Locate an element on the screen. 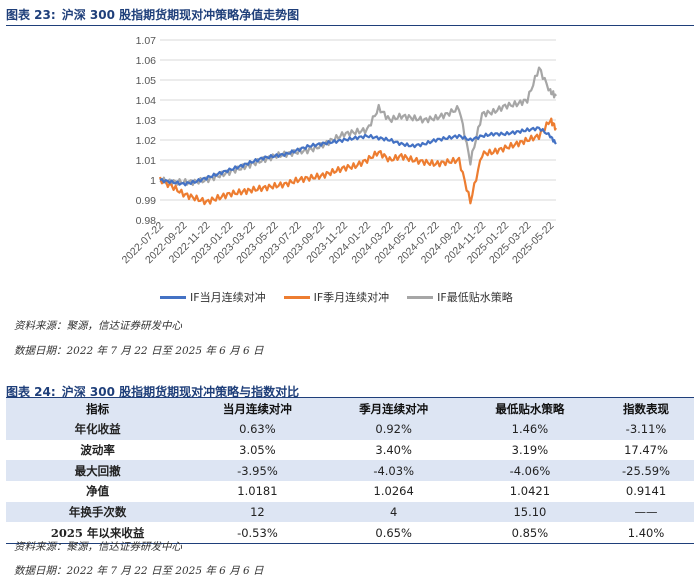  table-cell: -3.11% is located at coordinates (646, 429).